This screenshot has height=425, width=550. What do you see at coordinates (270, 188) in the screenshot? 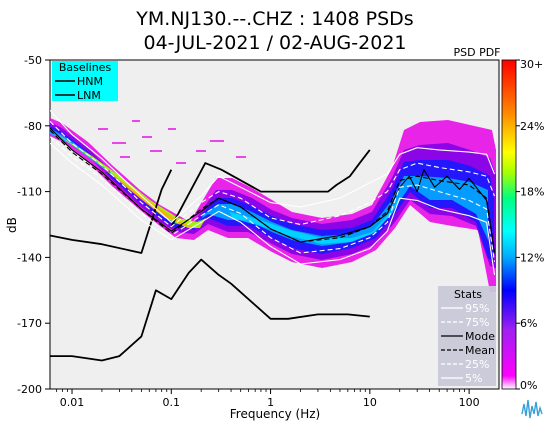
I see `series-line-hnm` at bounding box center [270, 188].